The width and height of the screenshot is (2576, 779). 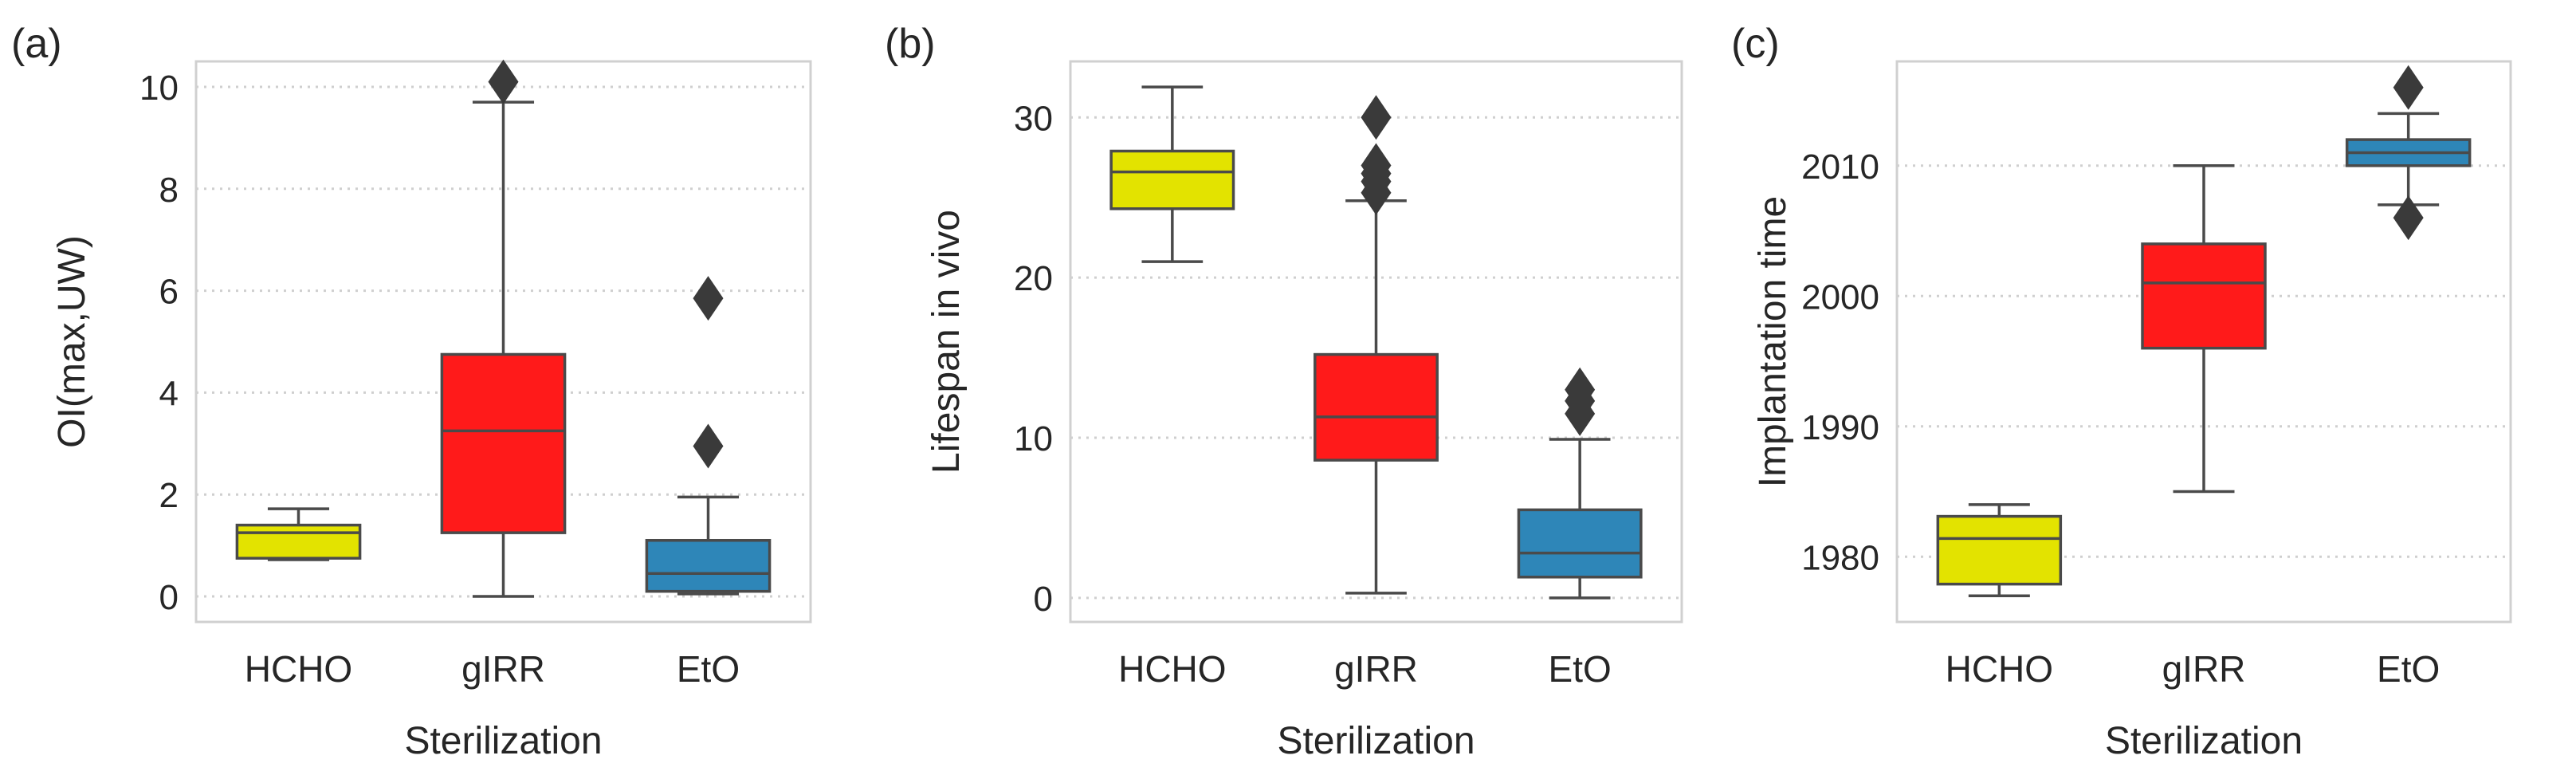 What do you see at coordinates (1840, 427) in the screenshot?
I see `y-tick-label: 1990` at bounding box center [1840, 427].